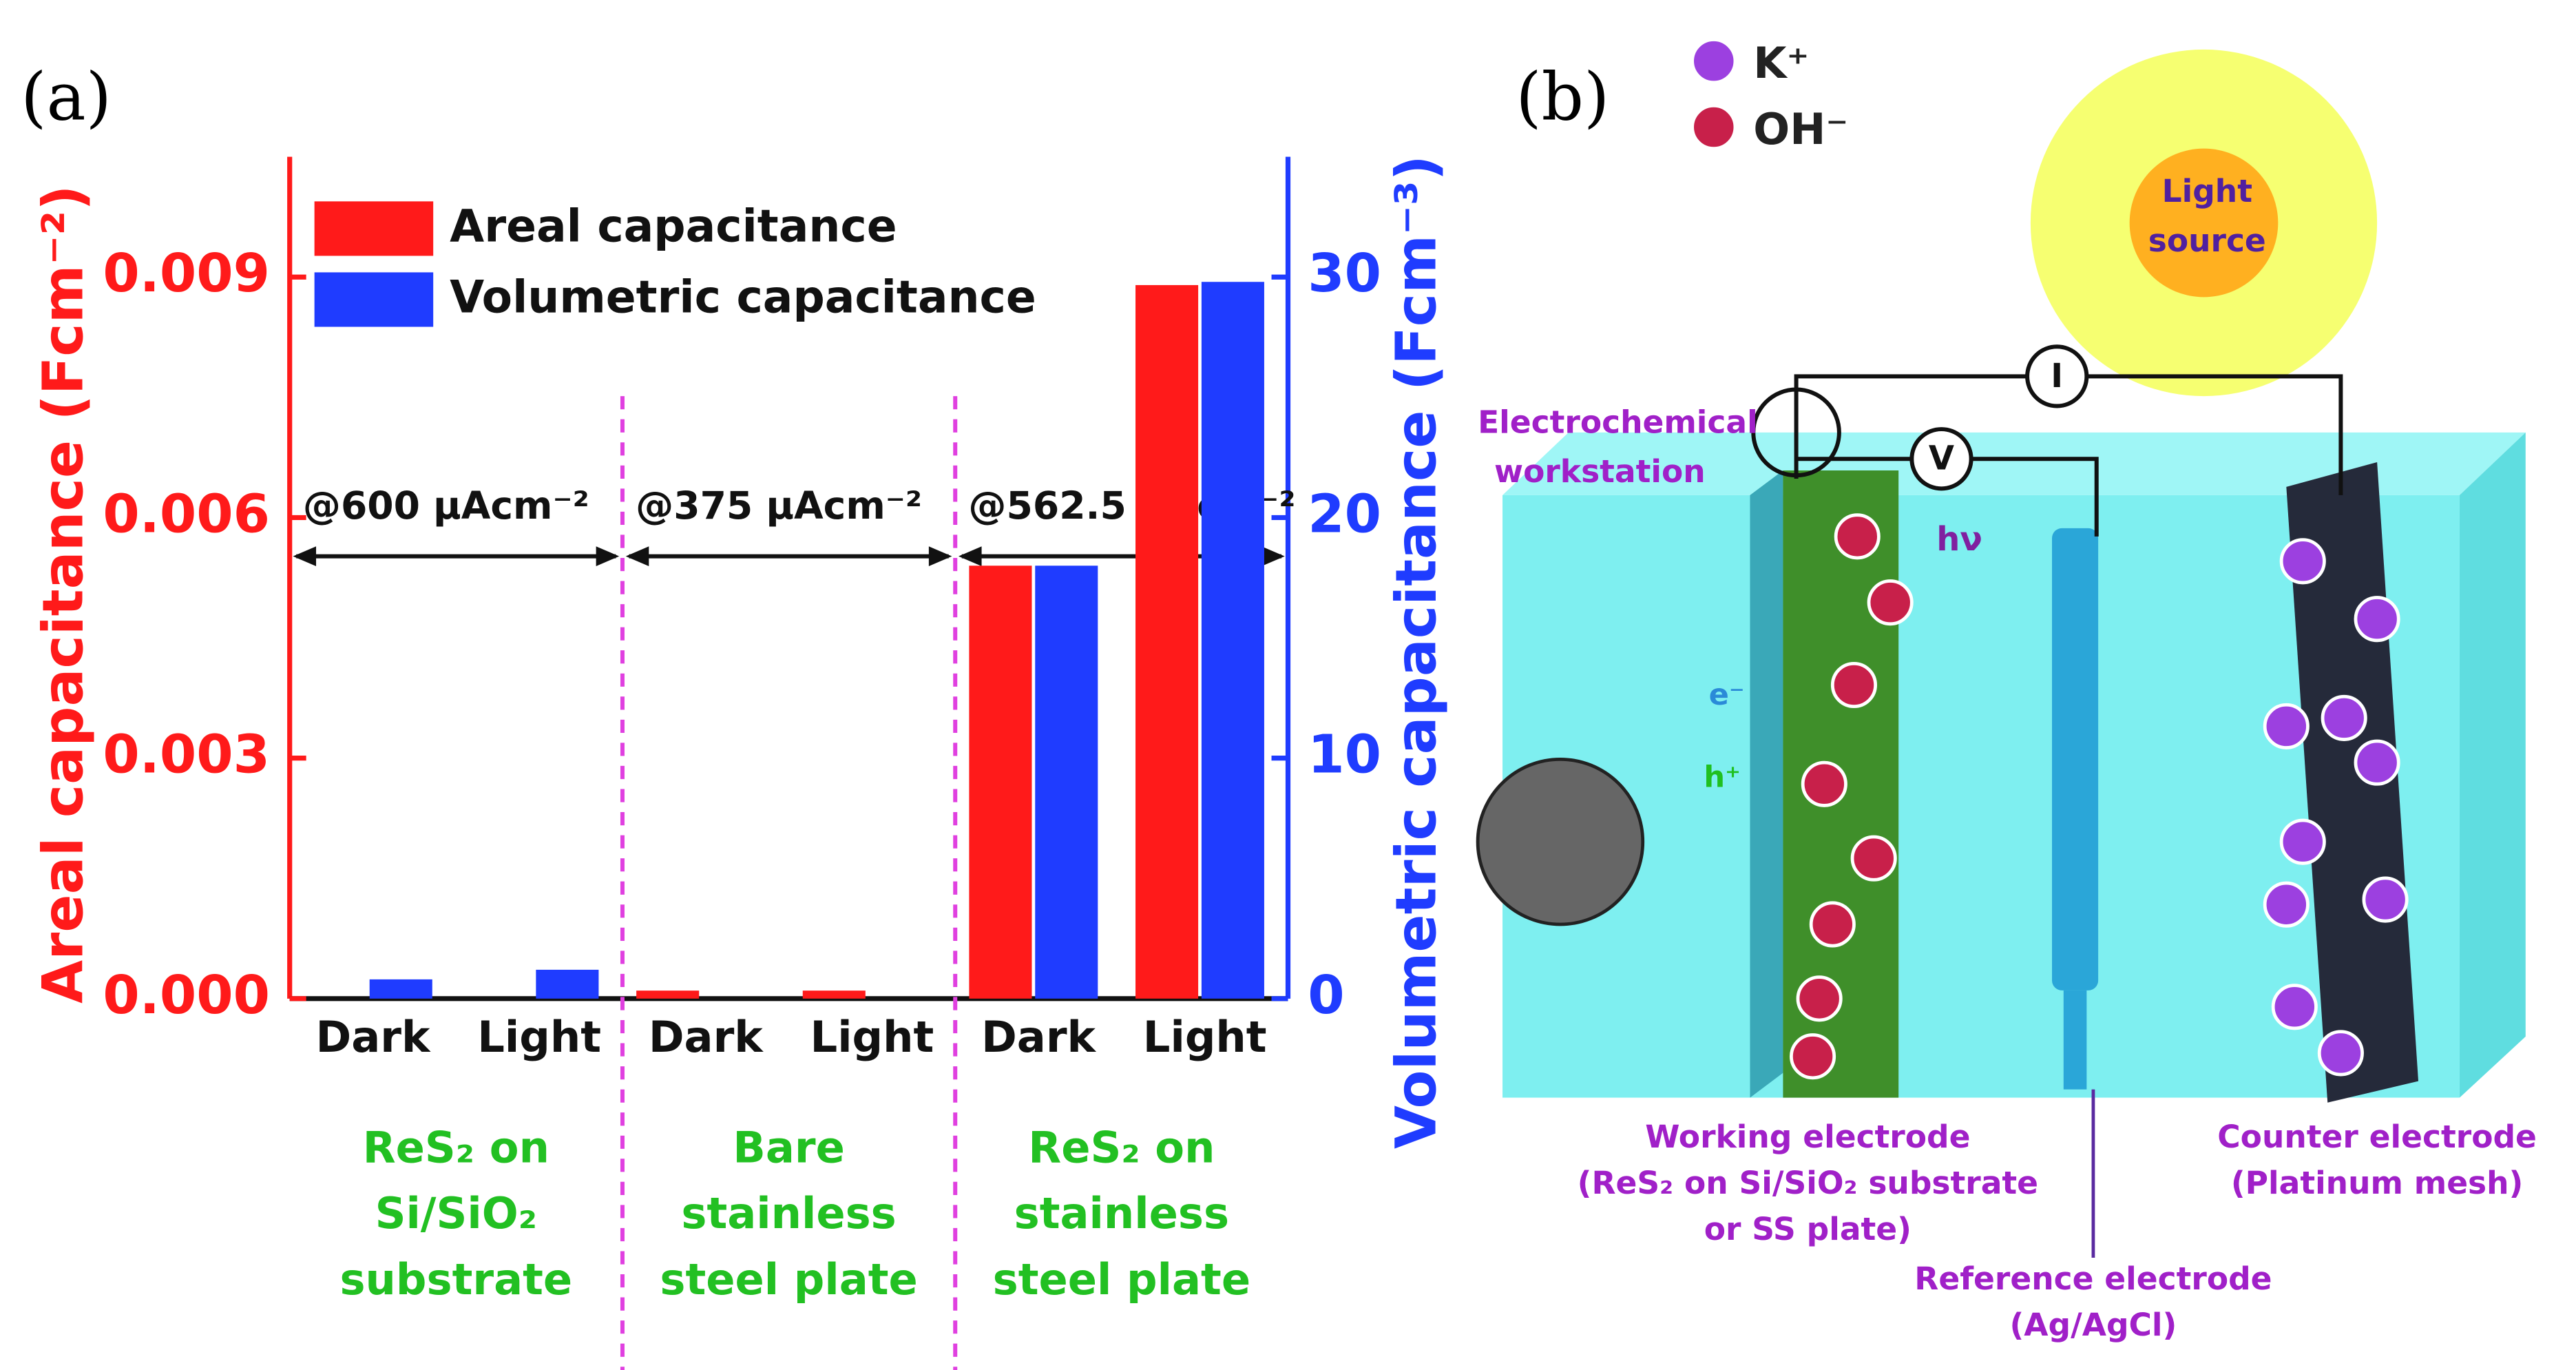  I want to click on y-tick-label: 0.009, so click(186, 273).